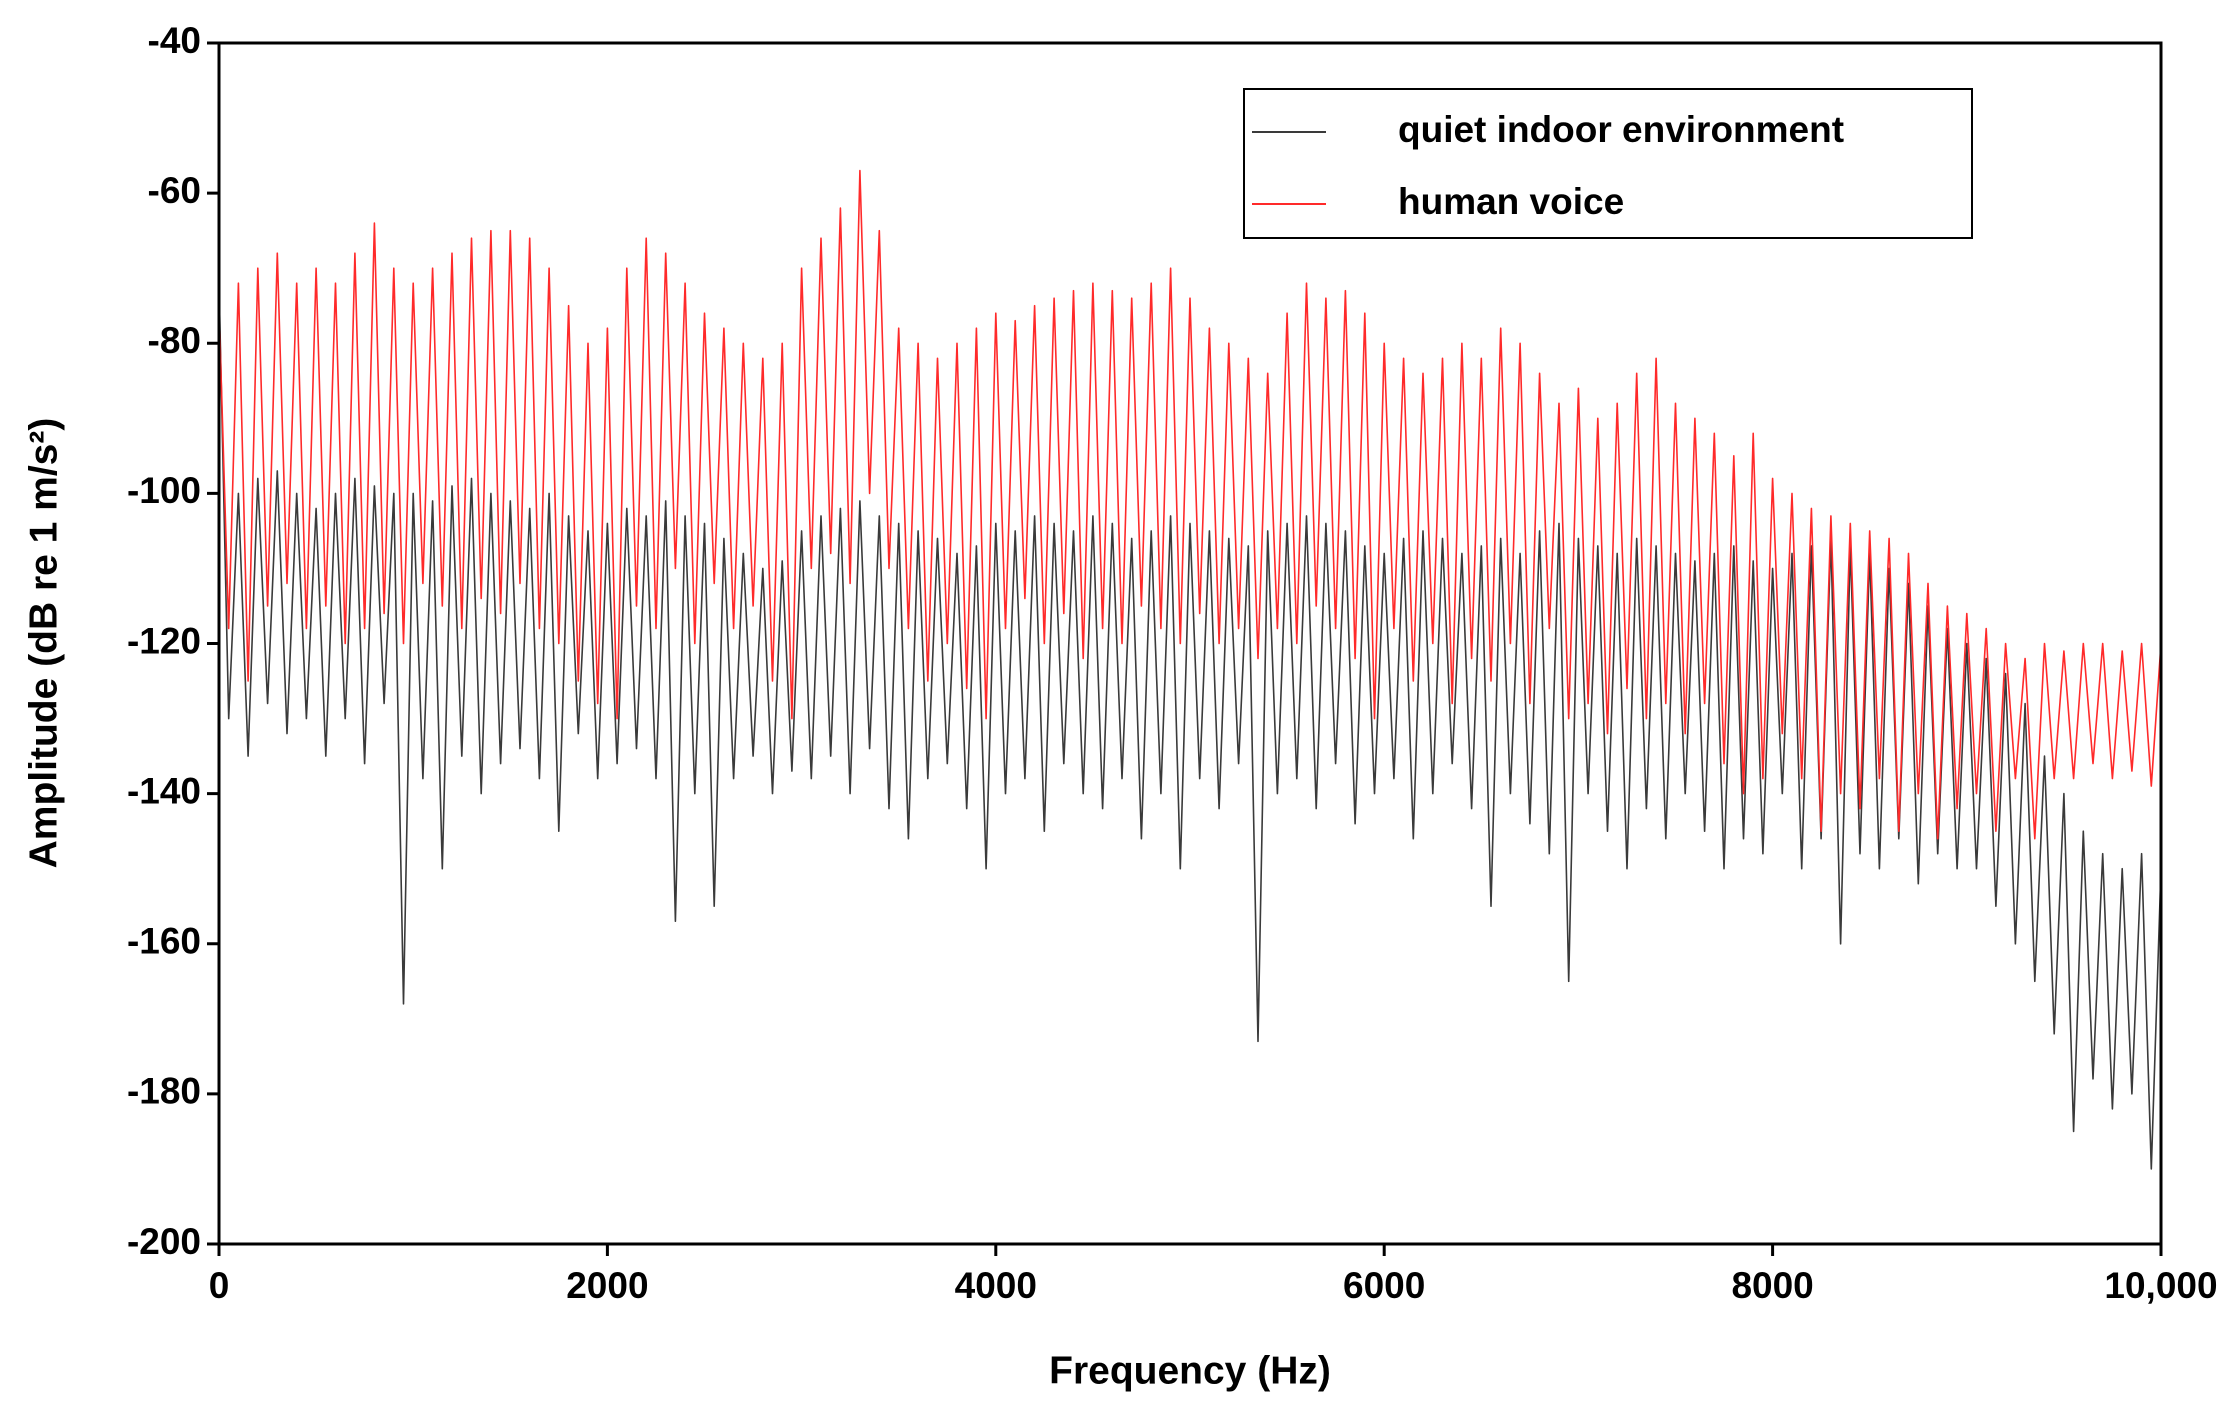 The image size is (2240, 1416). What do you see at coordinates (164, 490) in the screenshot?
I see `y-tick-label: -100` at bounding box center [164, 490].